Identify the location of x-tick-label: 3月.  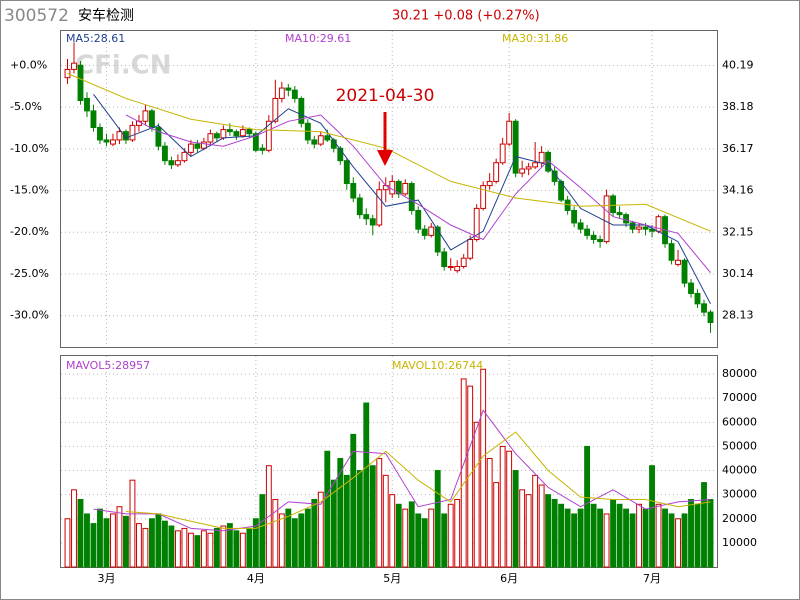
(106, 578).